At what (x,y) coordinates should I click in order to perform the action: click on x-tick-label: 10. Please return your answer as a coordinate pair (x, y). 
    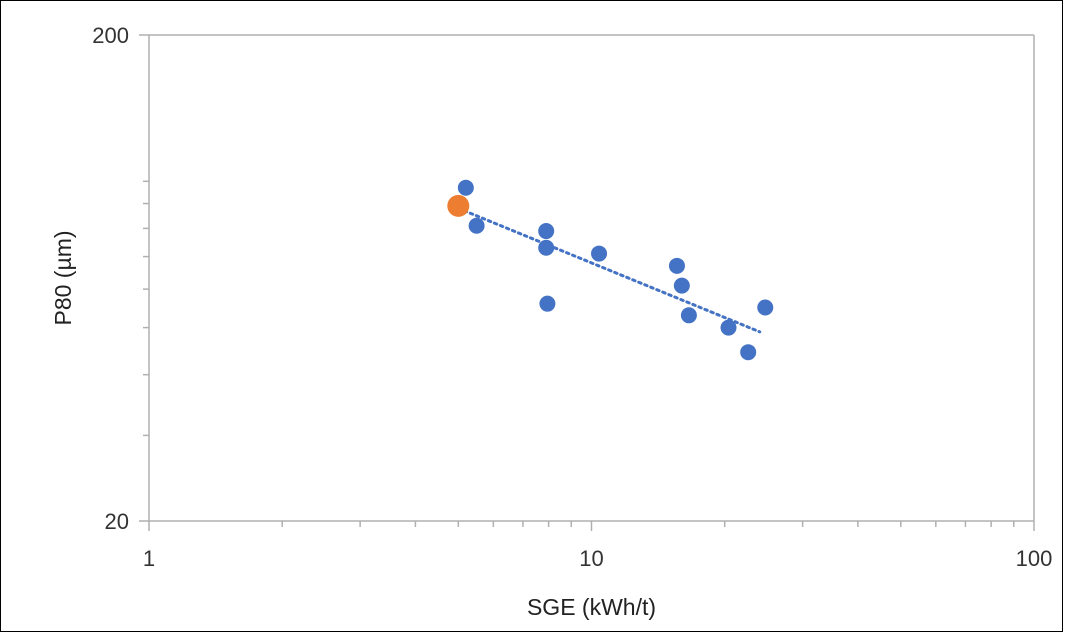
    Looking at the image, I should click on (591, 558).